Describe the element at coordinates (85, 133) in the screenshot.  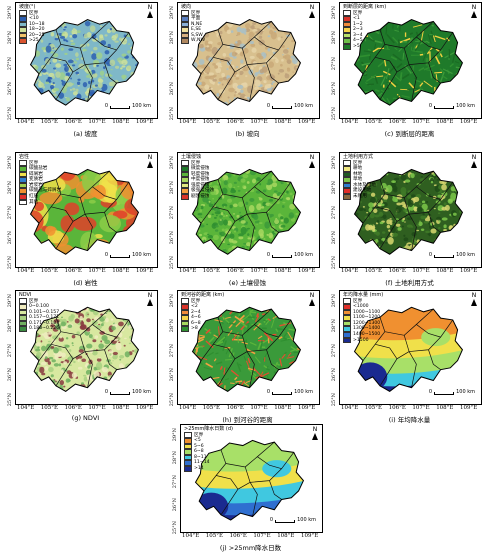
I see `panel-caption: (a) 坡度` at that location.